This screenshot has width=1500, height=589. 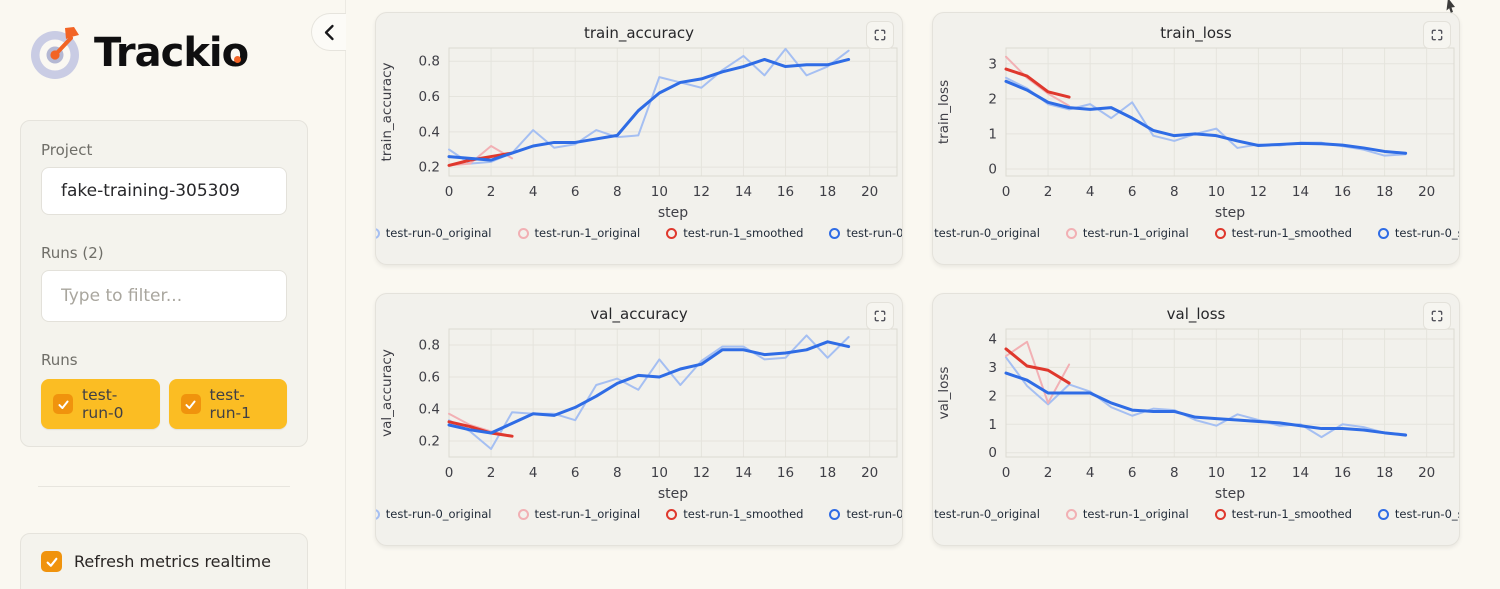 I want to click on runs-label: Runs, so click(x=59, y=360).